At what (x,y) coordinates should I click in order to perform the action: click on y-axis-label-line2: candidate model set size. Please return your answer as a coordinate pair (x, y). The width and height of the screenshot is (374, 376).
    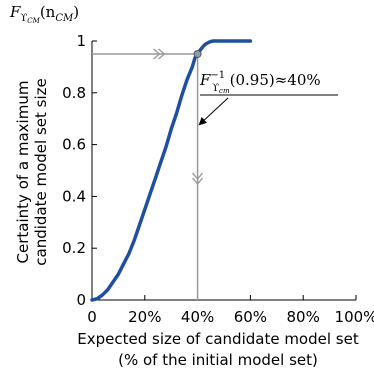
    Looking at the image, I should click on (41, 171).